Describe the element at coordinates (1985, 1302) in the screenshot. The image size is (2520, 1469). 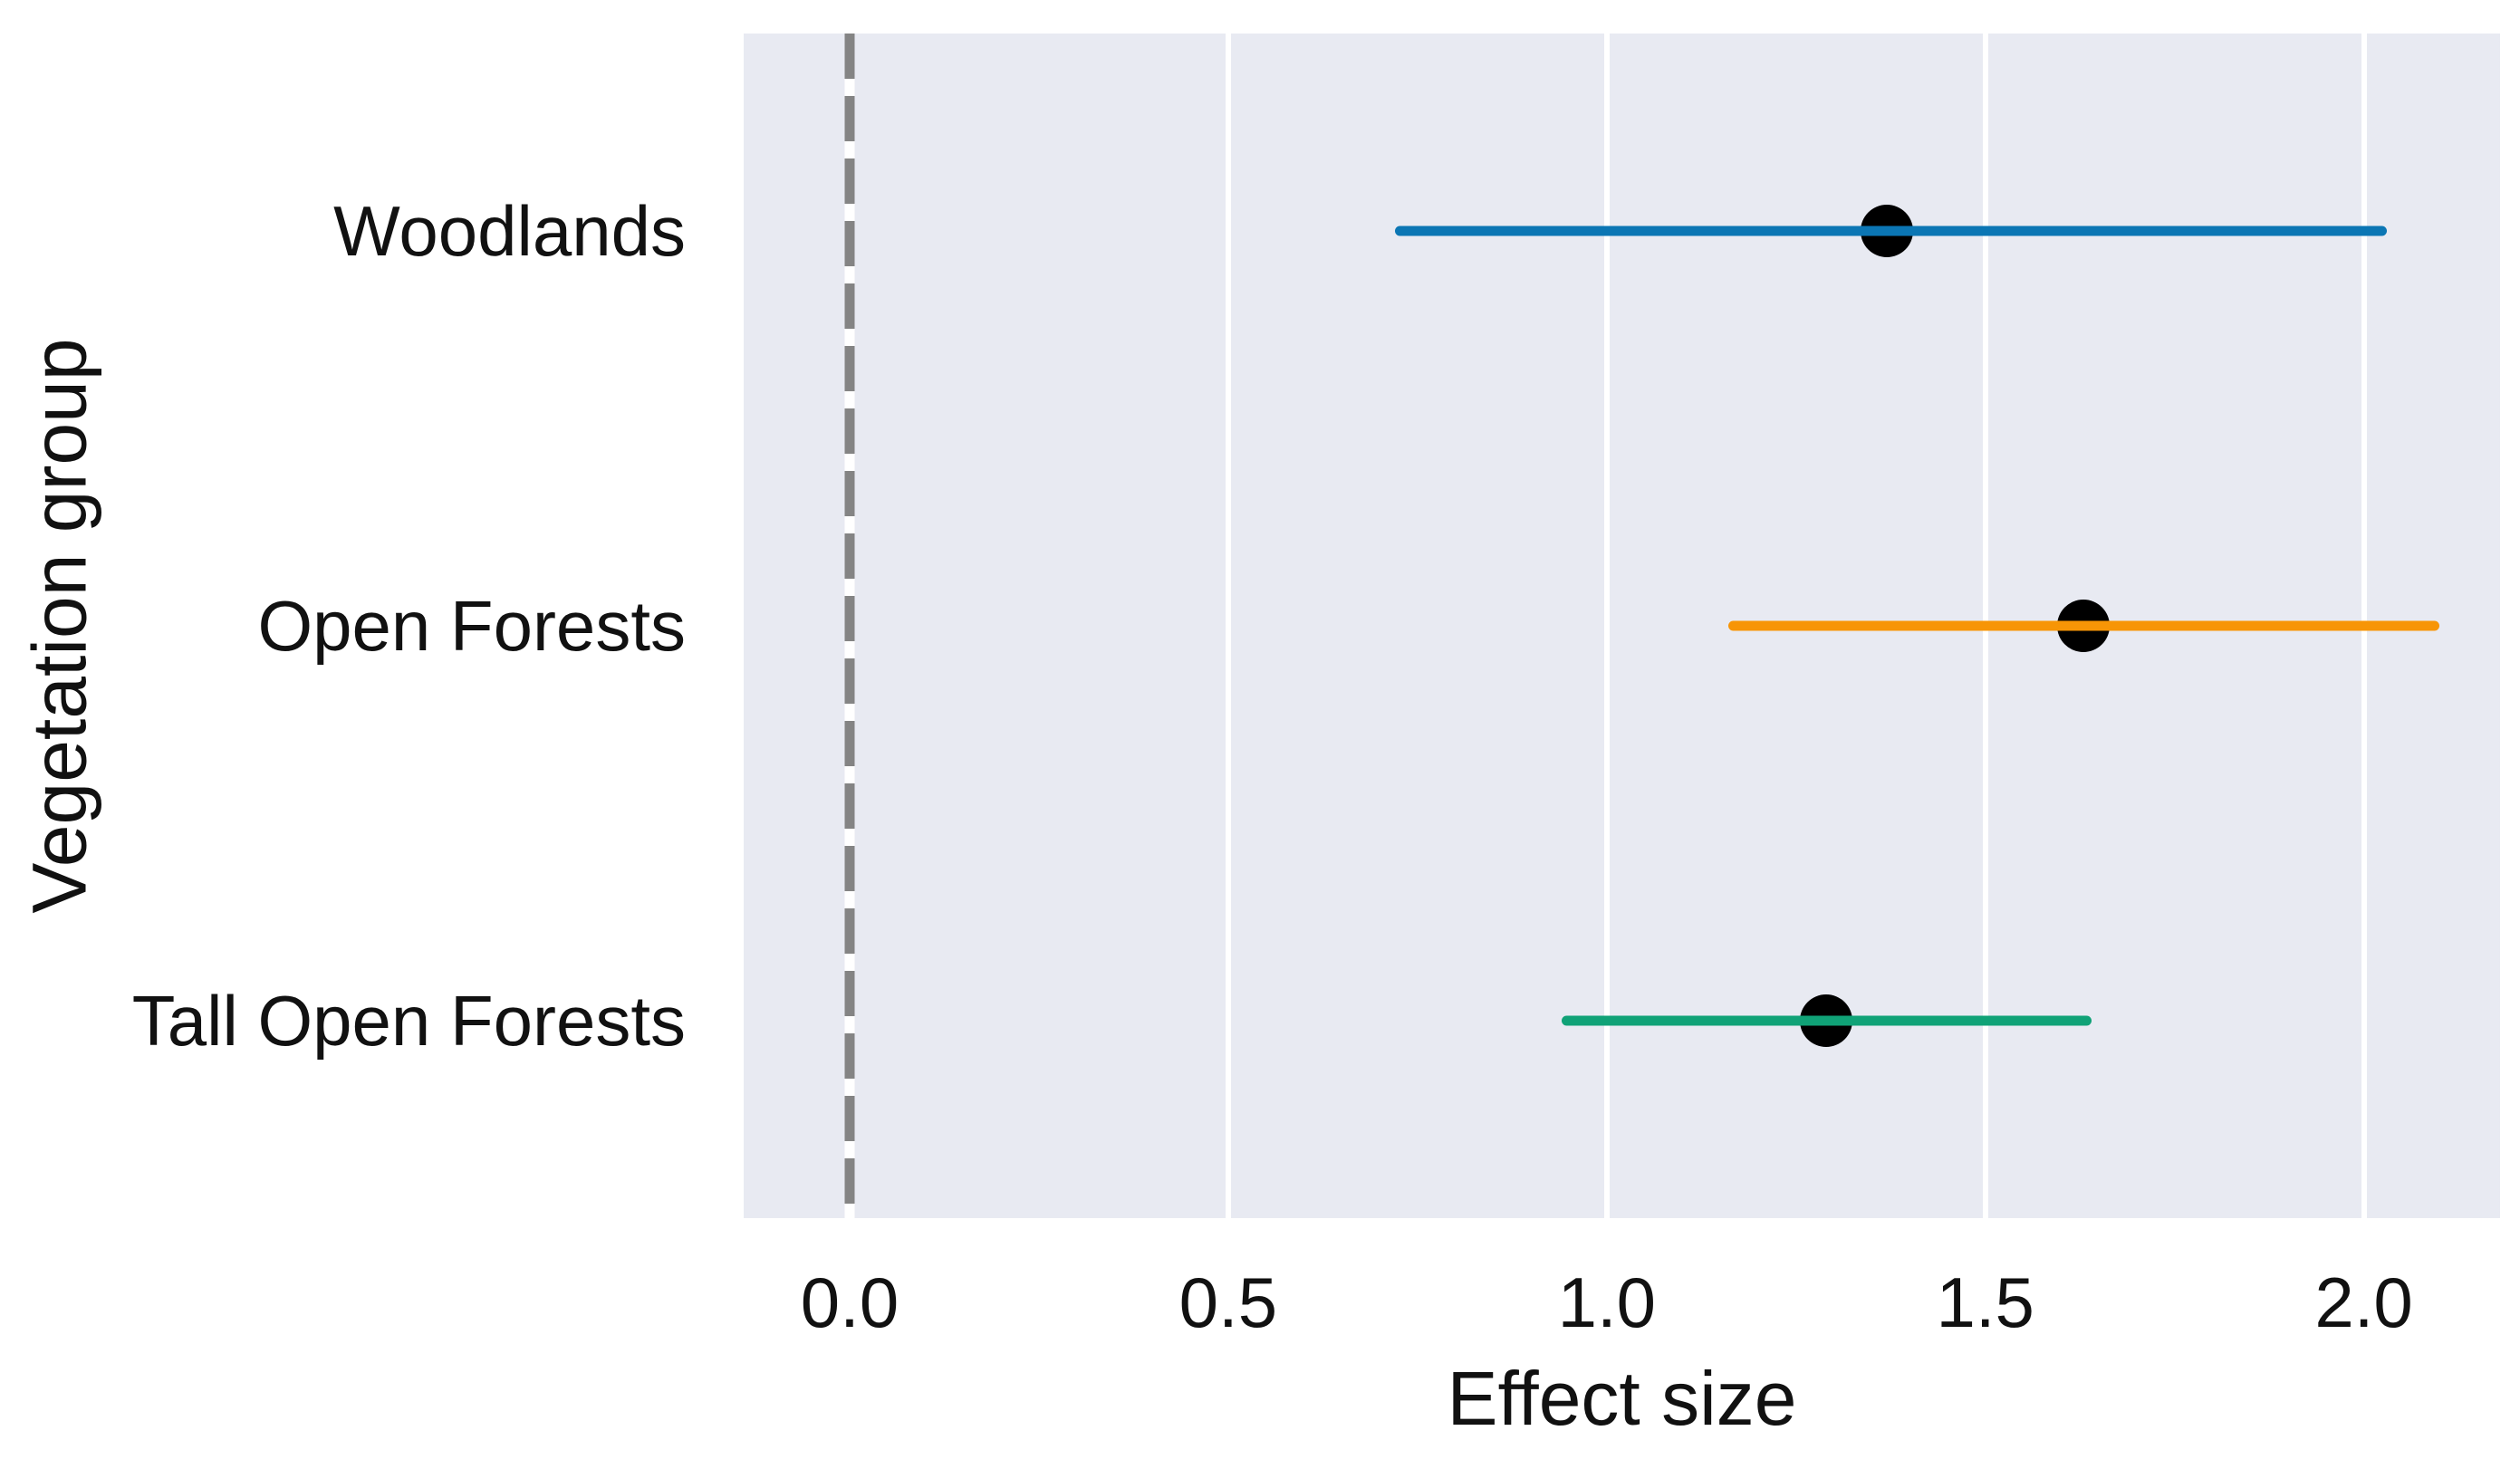
I see `x-tick-label: 1.5` at that location.